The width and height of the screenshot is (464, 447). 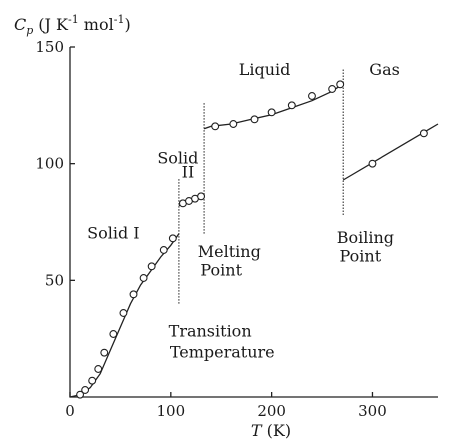 I want to click on phase-annotation: Solid I, so click(x=113, y=232).